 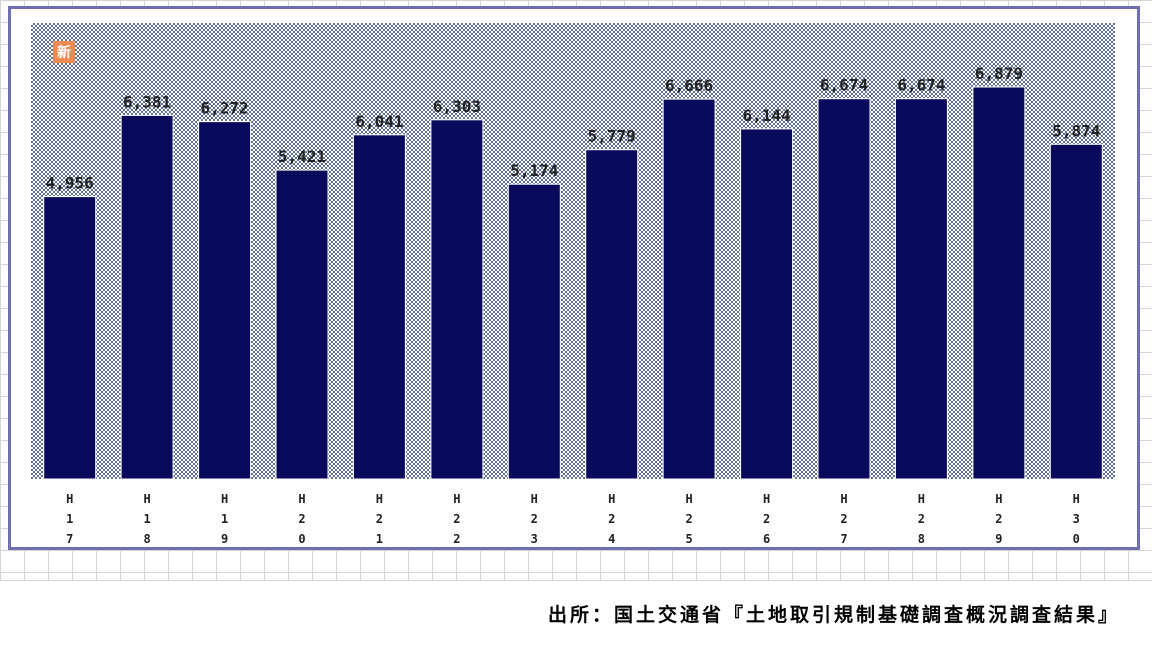 What do you see at coordinates (1076, 519) in the screenshot?
I see `x-tick-label-H30-1: 3` at bounding box center [1076, 519].